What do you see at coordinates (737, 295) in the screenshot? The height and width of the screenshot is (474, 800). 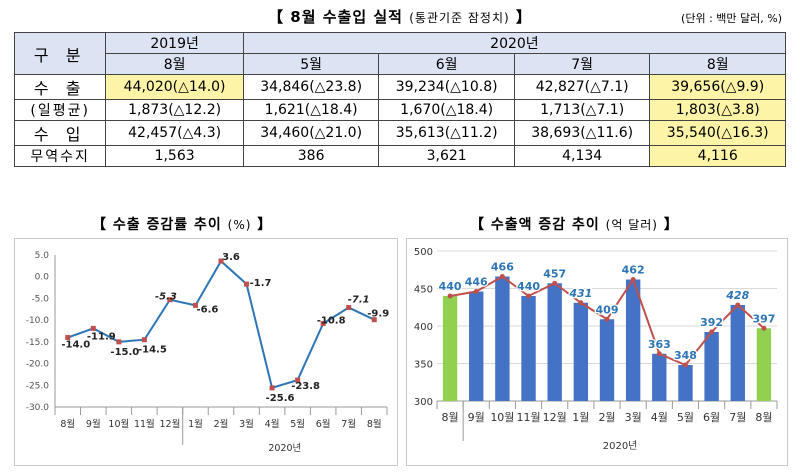 I see `data-label: 428` at bounding box center [737, 295].